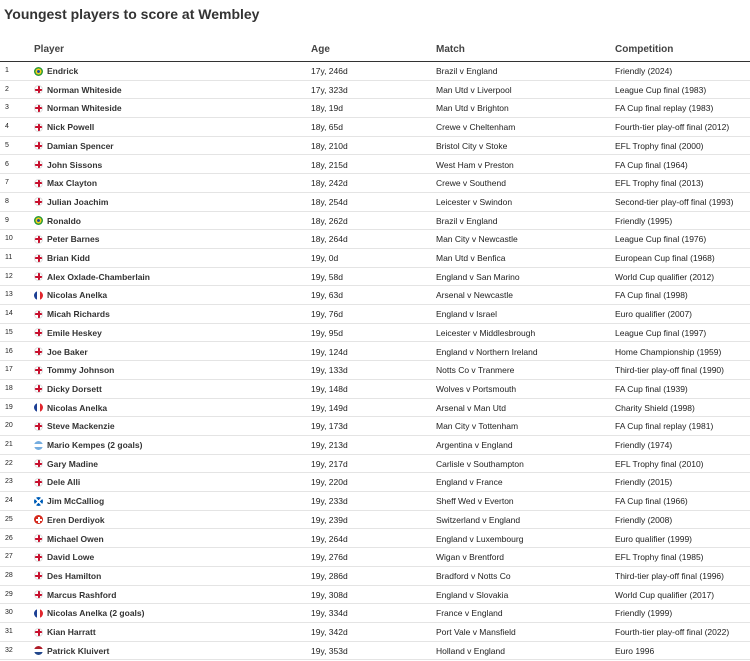 The height and width of the screenshot is (661, 750). What do you see at coordinates (476, 127) in the screenshot?
I see `match: Crewe v Cheltenham` at bounding box center [476, 127].